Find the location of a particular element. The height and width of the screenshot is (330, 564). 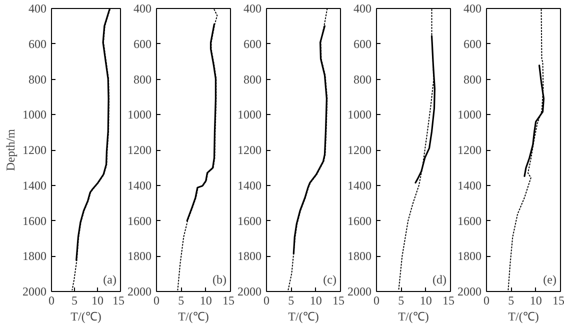

annotation: (d) is located at coordinates (439, 279).